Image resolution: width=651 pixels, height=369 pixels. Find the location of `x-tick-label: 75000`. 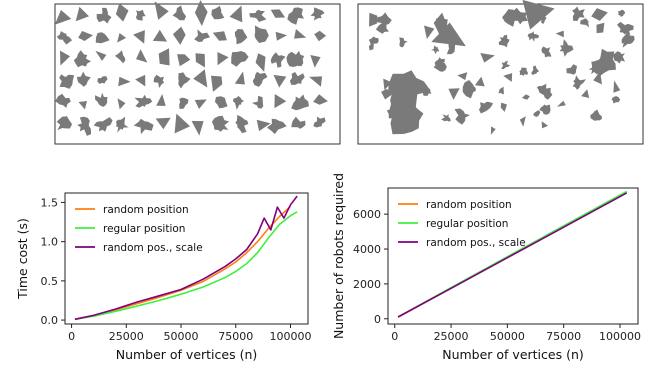

x-tick-label: 75000 is located at coordinates (235, 336).